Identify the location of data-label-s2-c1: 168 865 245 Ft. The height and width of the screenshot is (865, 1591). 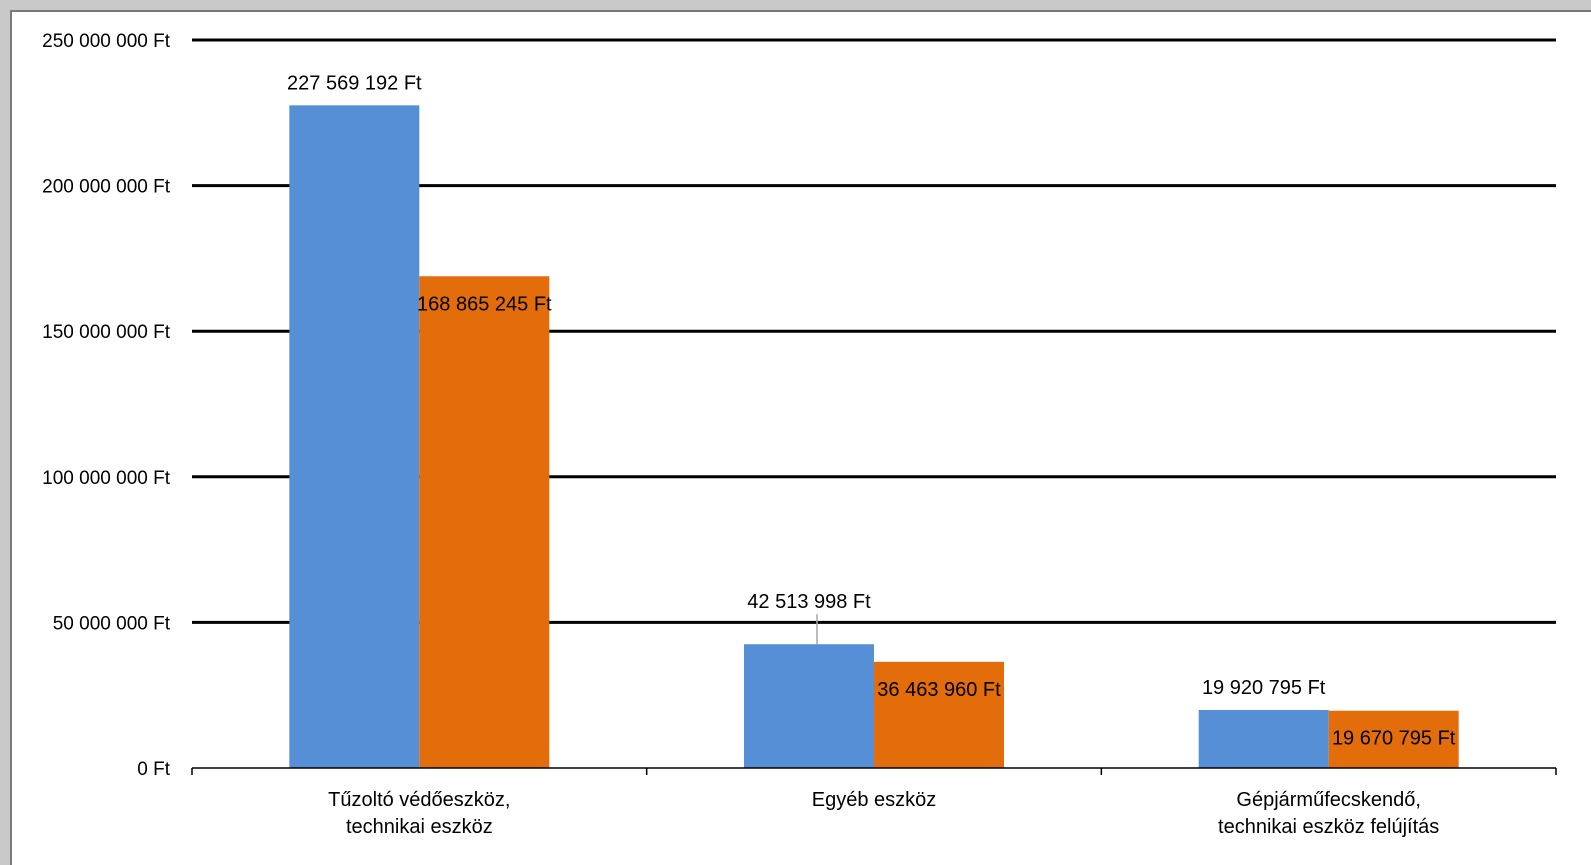
(484, 304).